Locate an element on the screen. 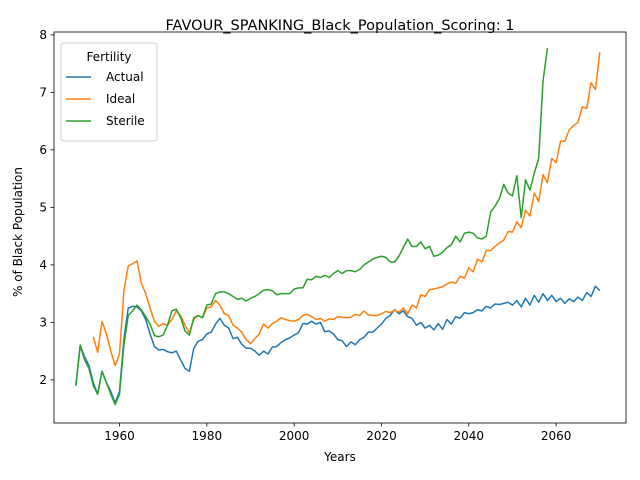 The height and width of the screenshot is (480, 640). y-tick-label: 2 is located at coordinates (43, 380).